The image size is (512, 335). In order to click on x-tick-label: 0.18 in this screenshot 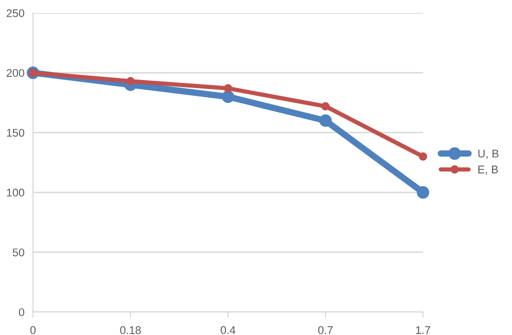, I will do `click(130, 330)`.